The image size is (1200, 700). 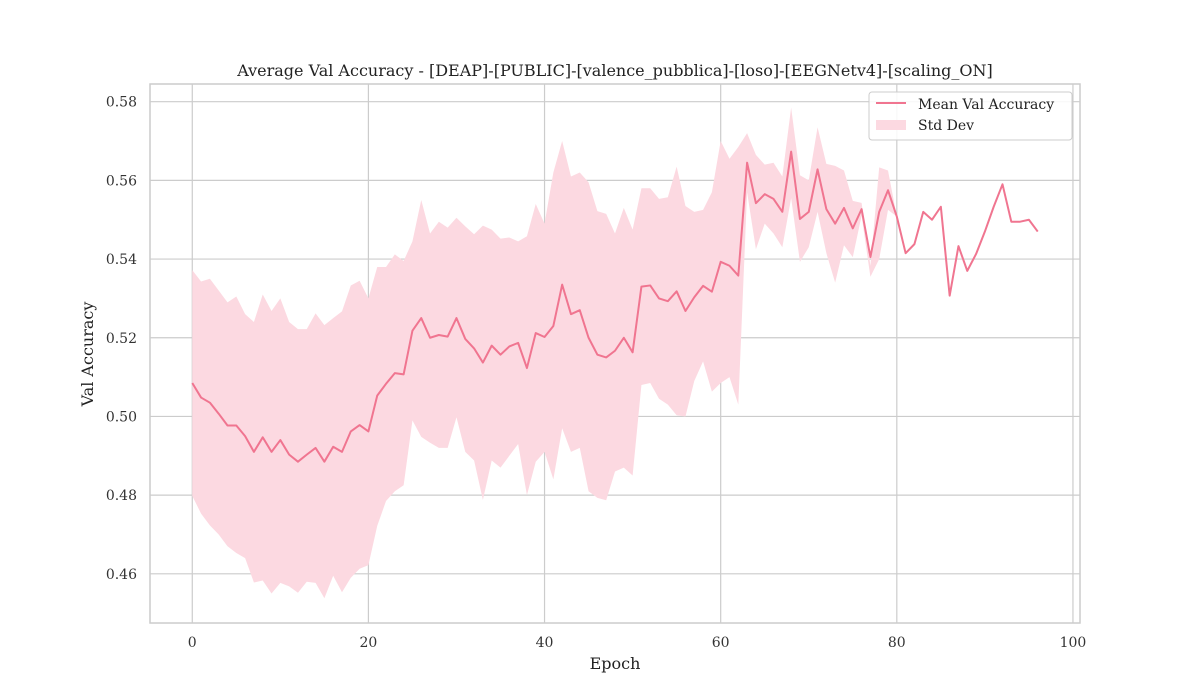 What do you see at coordinates (87, 355) in the screenshot?
I see `y-axis-label: Val Accuracy` at bounding box center [87, 355].